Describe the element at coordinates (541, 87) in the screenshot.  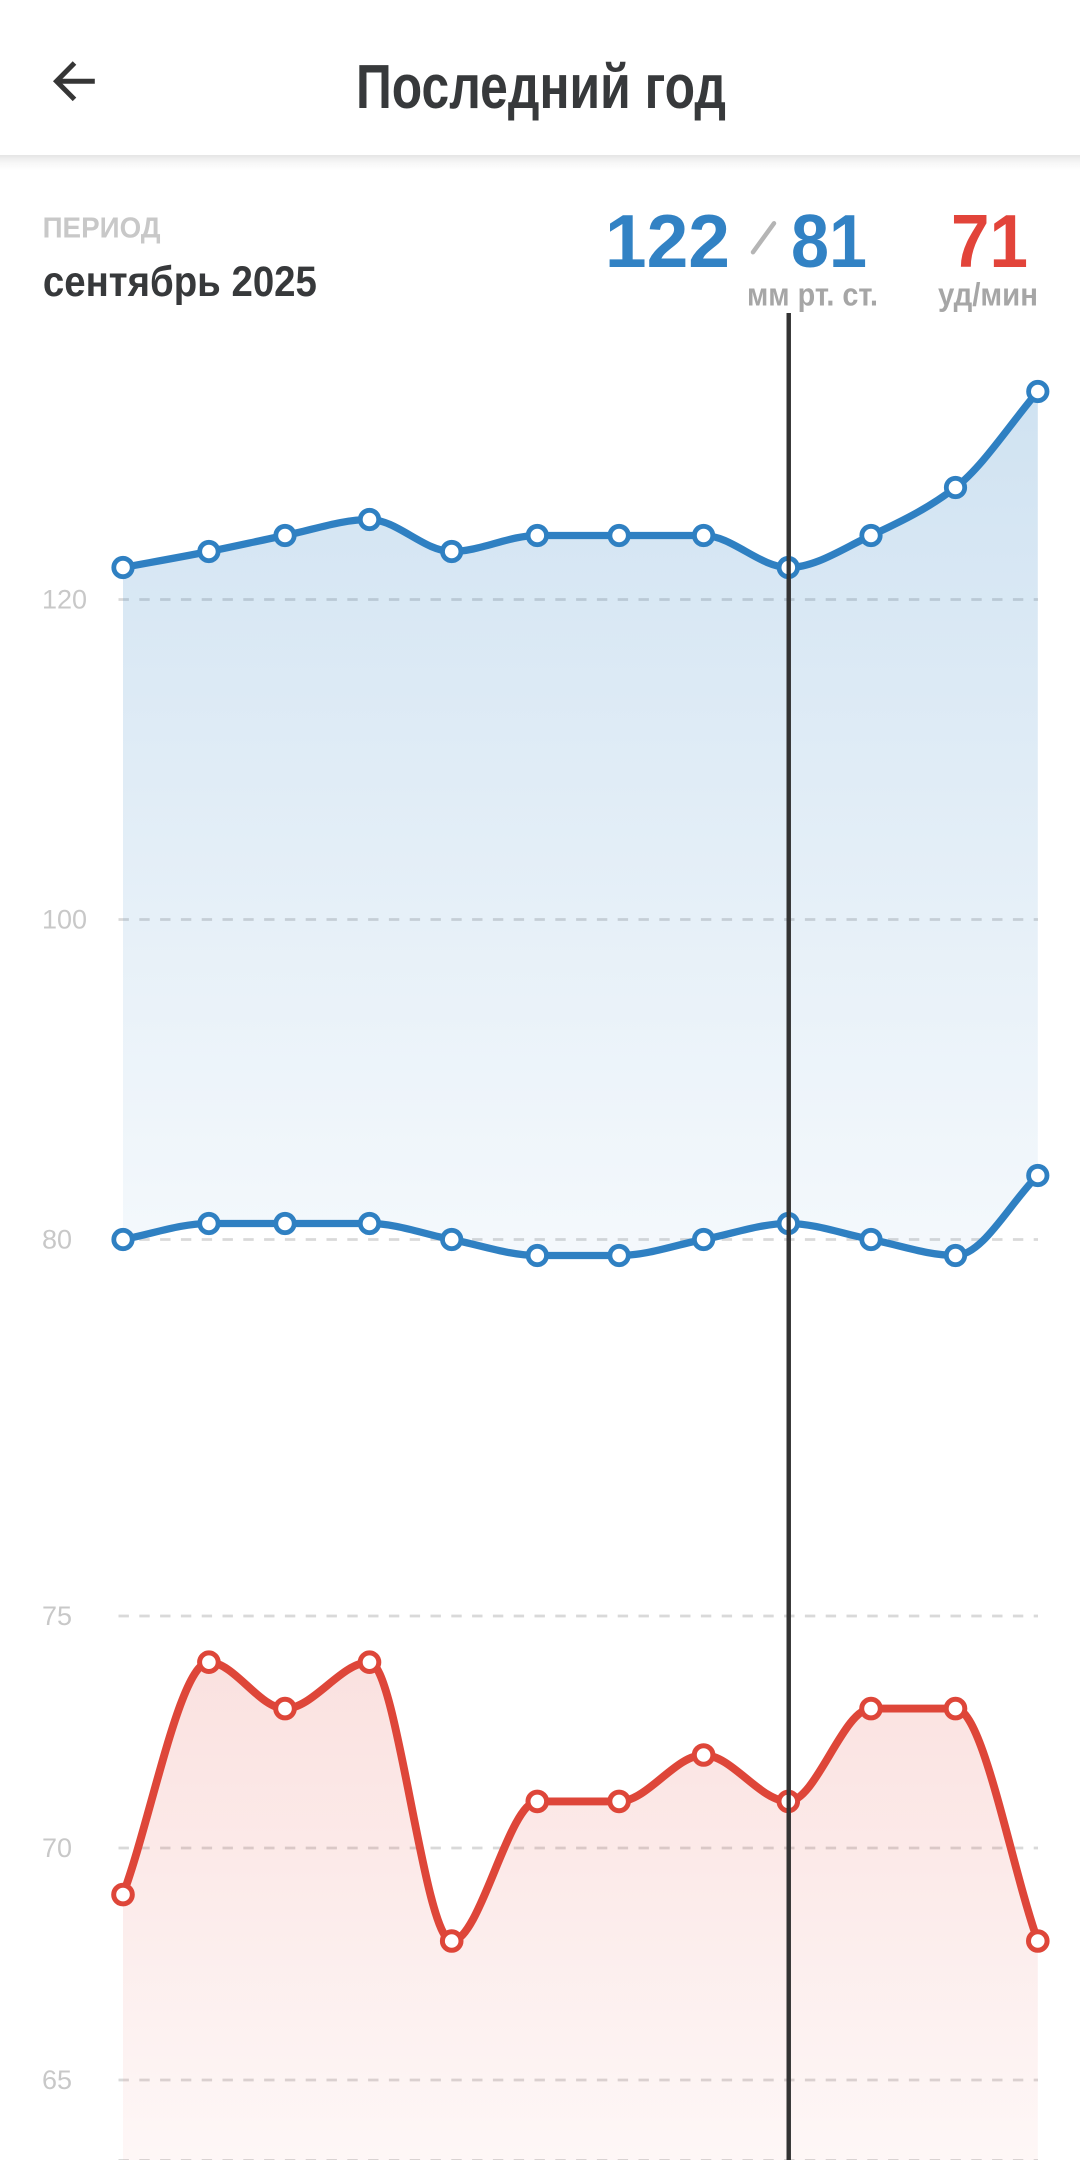
I see `svg-text: Последний год` at that location.